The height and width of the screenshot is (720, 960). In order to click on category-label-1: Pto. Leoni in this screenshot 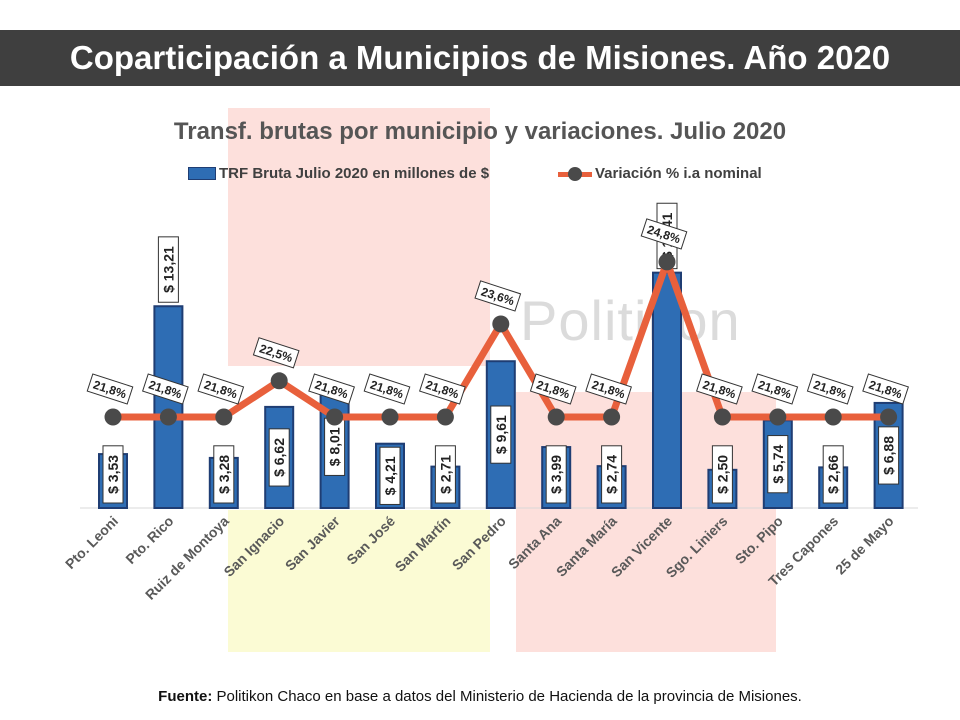, I will do `click(91, 542)`.